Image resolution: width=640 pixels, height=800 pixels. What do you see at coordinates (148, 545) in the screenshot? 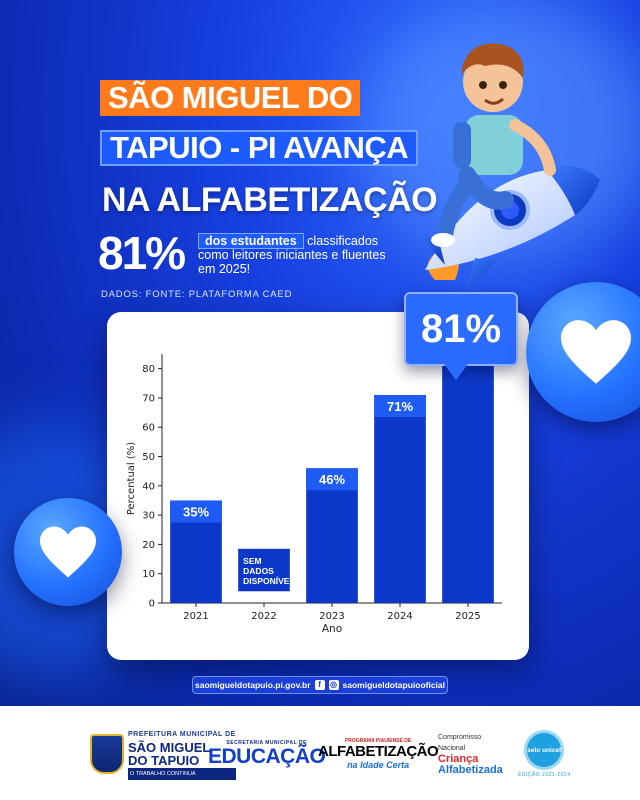
I see `y-tick-label: 20` at bounding box center [148, 545].